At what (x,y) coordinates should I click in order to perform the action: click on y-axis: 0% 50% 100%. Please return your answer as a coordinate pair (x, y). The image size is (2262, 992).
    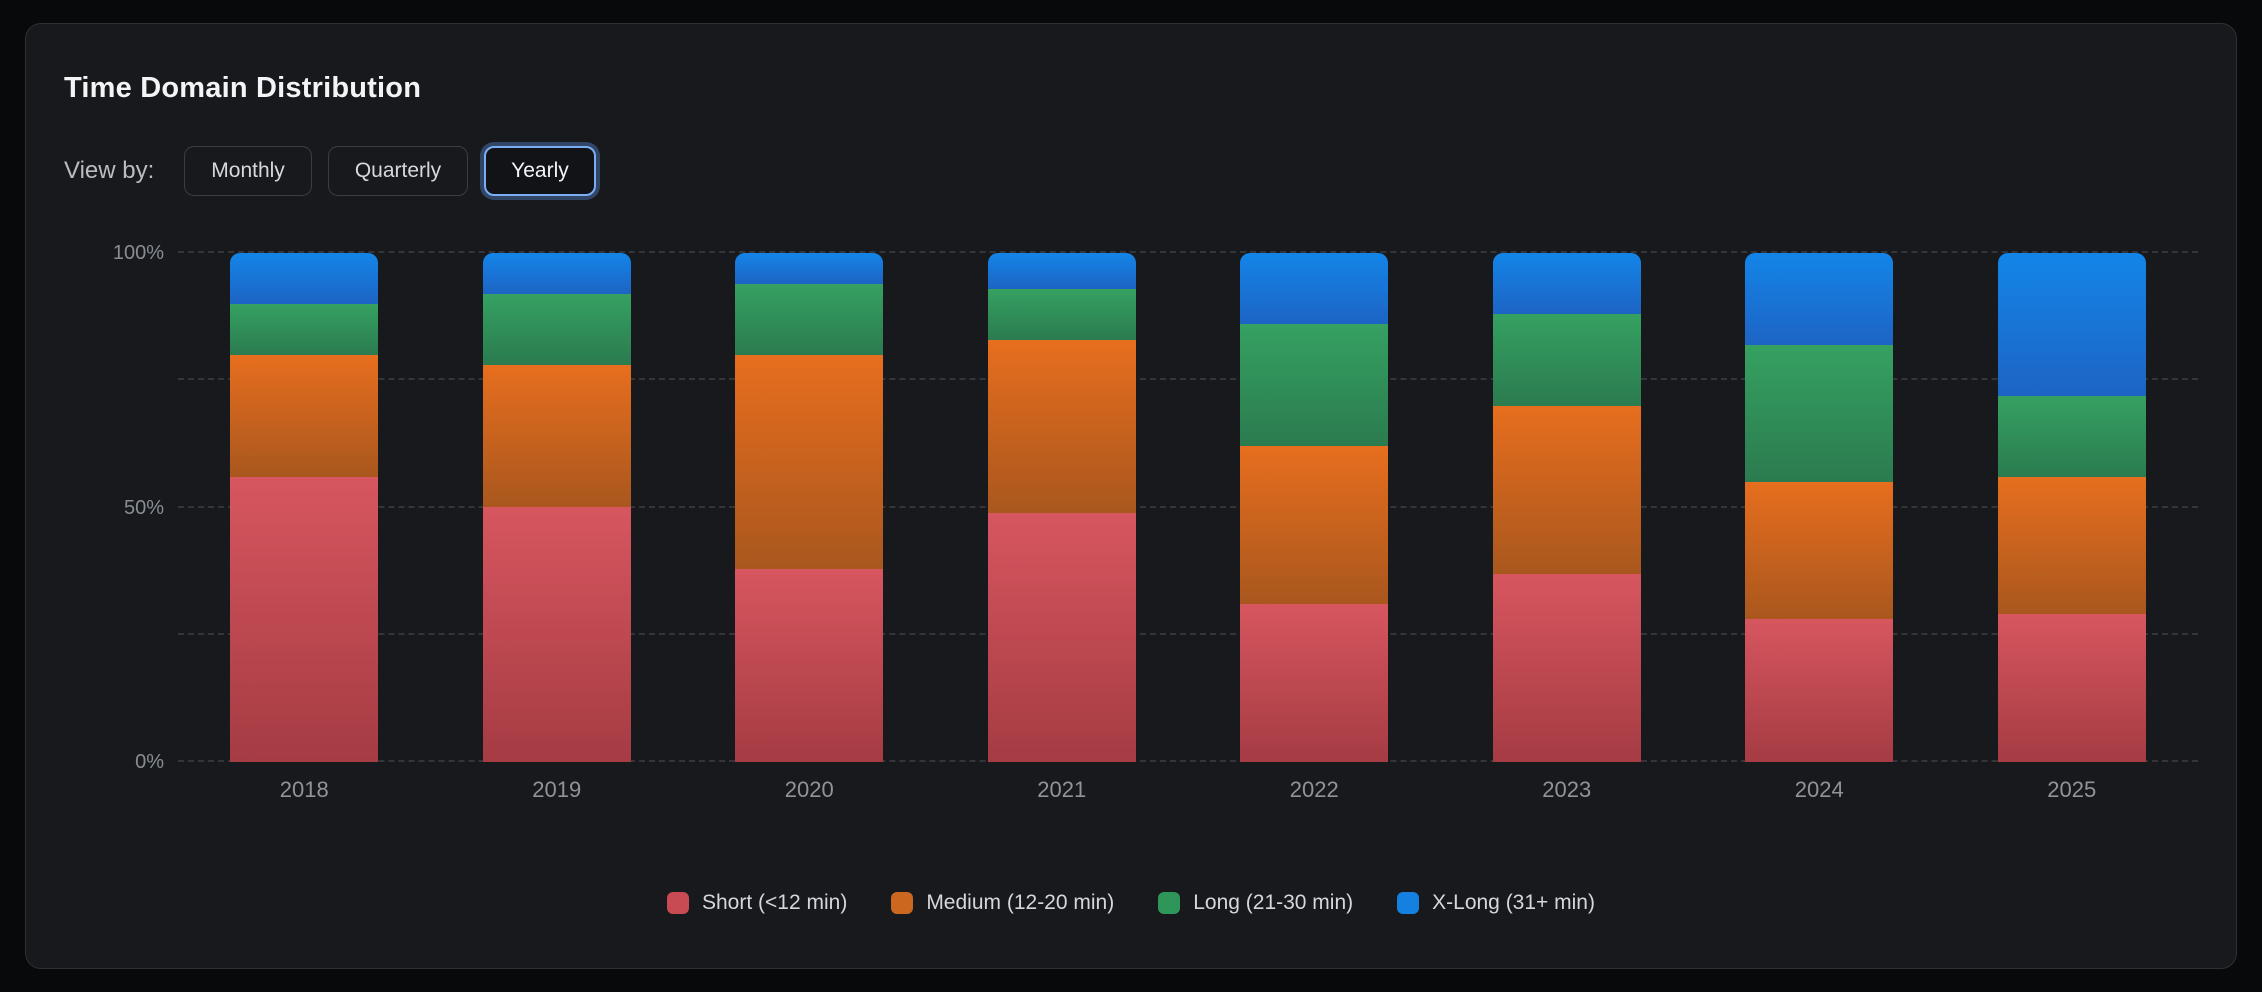
    Looking at the image, I should click on (121, 507).